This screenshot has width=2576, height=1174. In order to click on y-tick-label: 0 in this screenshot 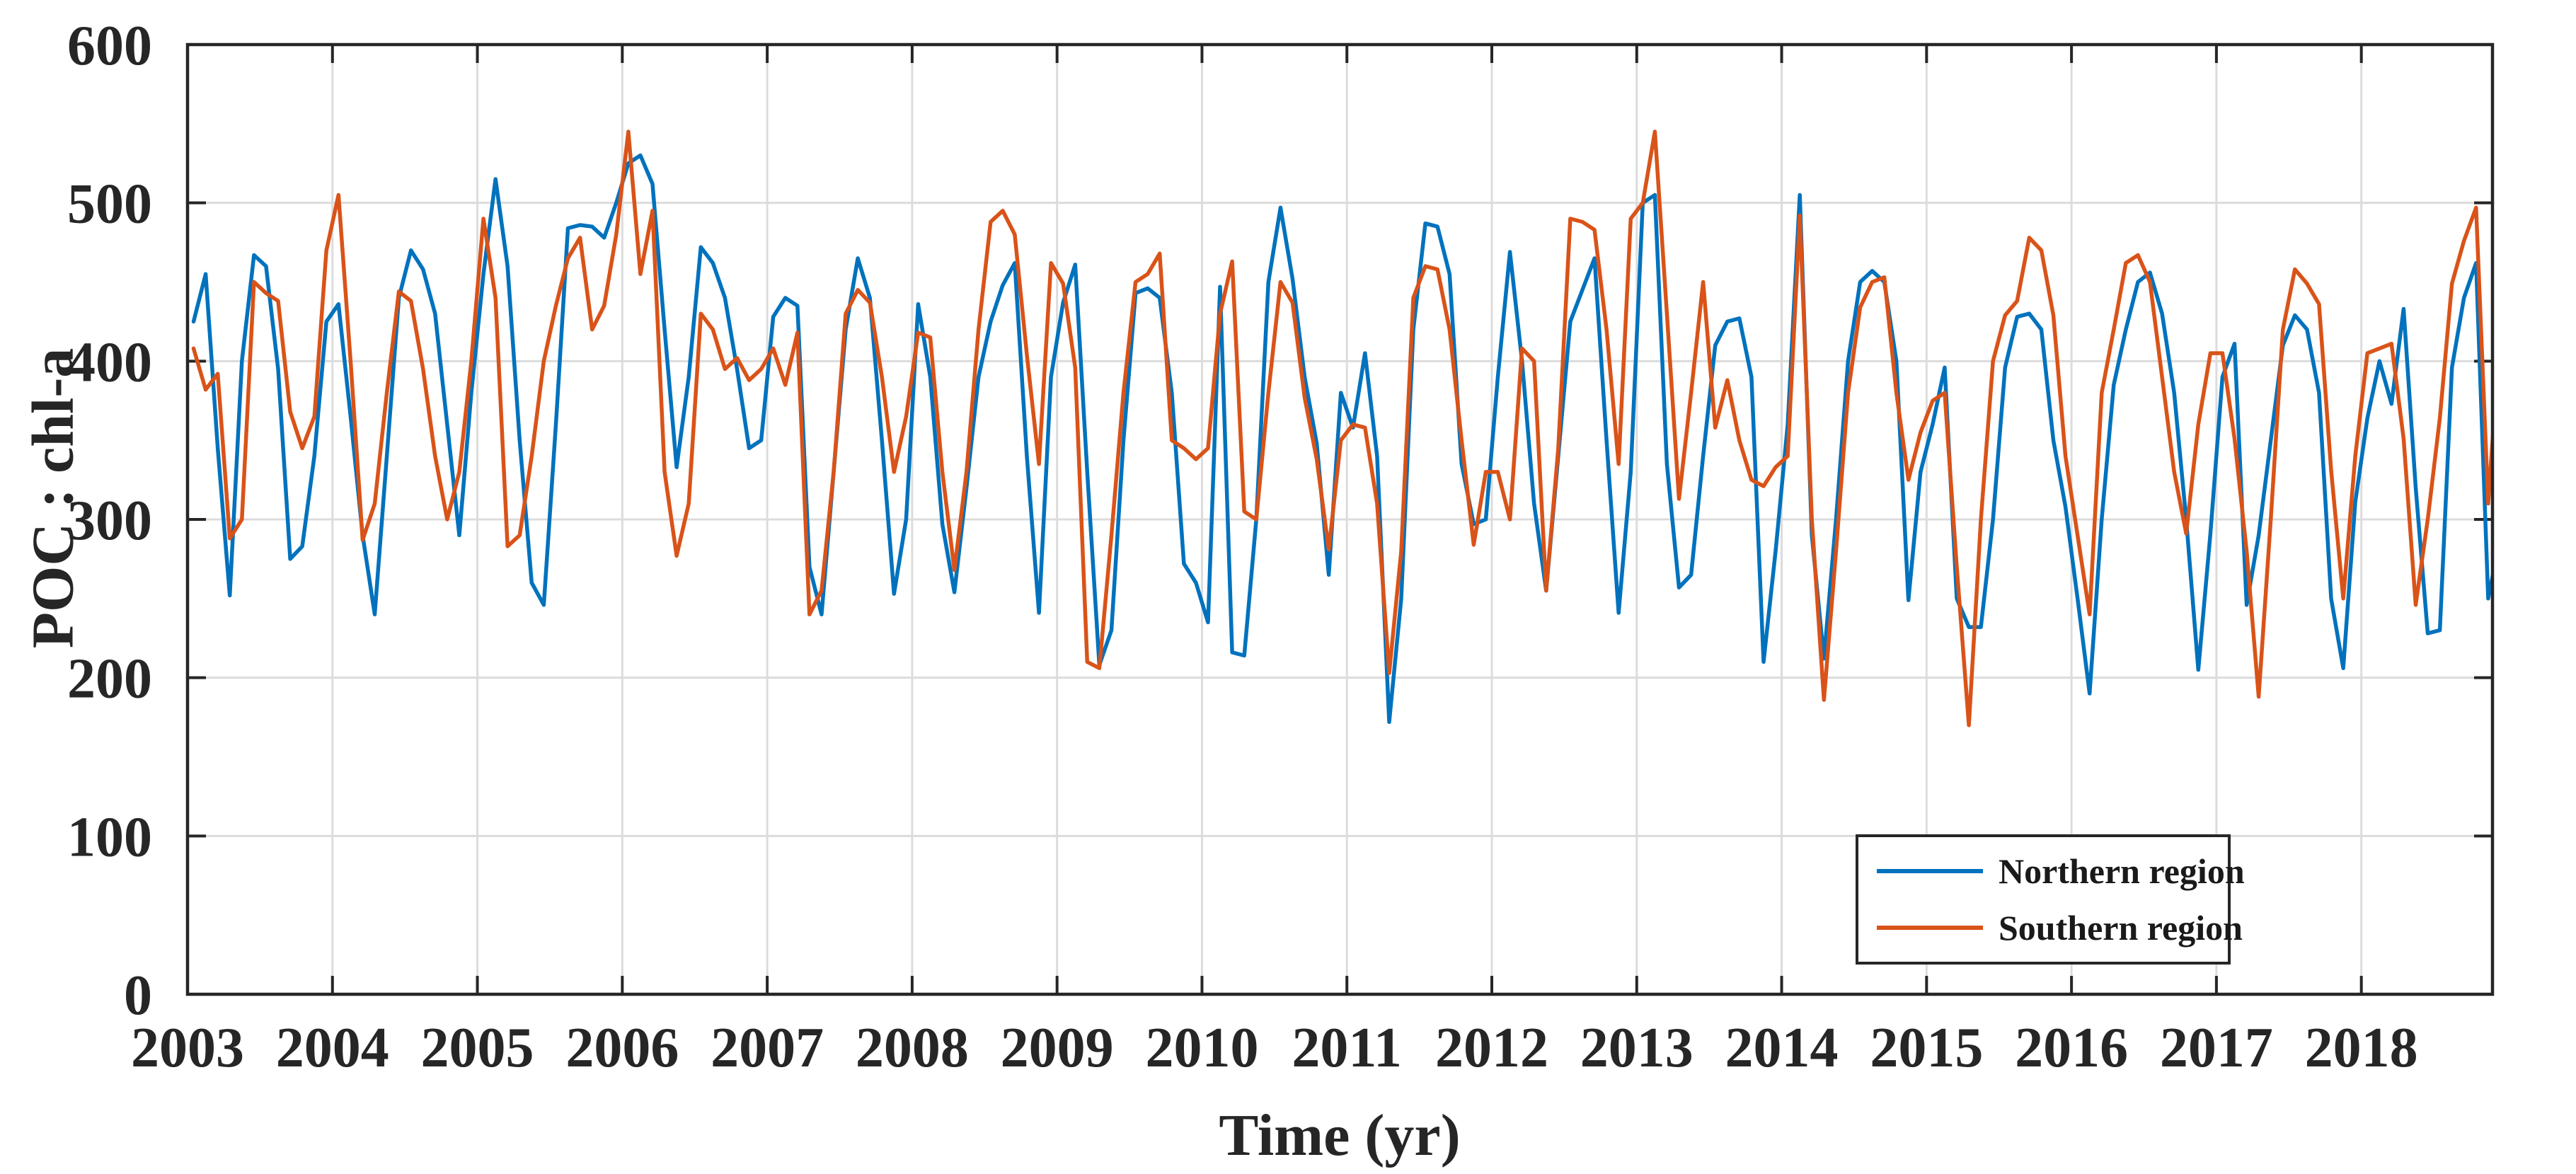, I will do `click(138, 996)`.